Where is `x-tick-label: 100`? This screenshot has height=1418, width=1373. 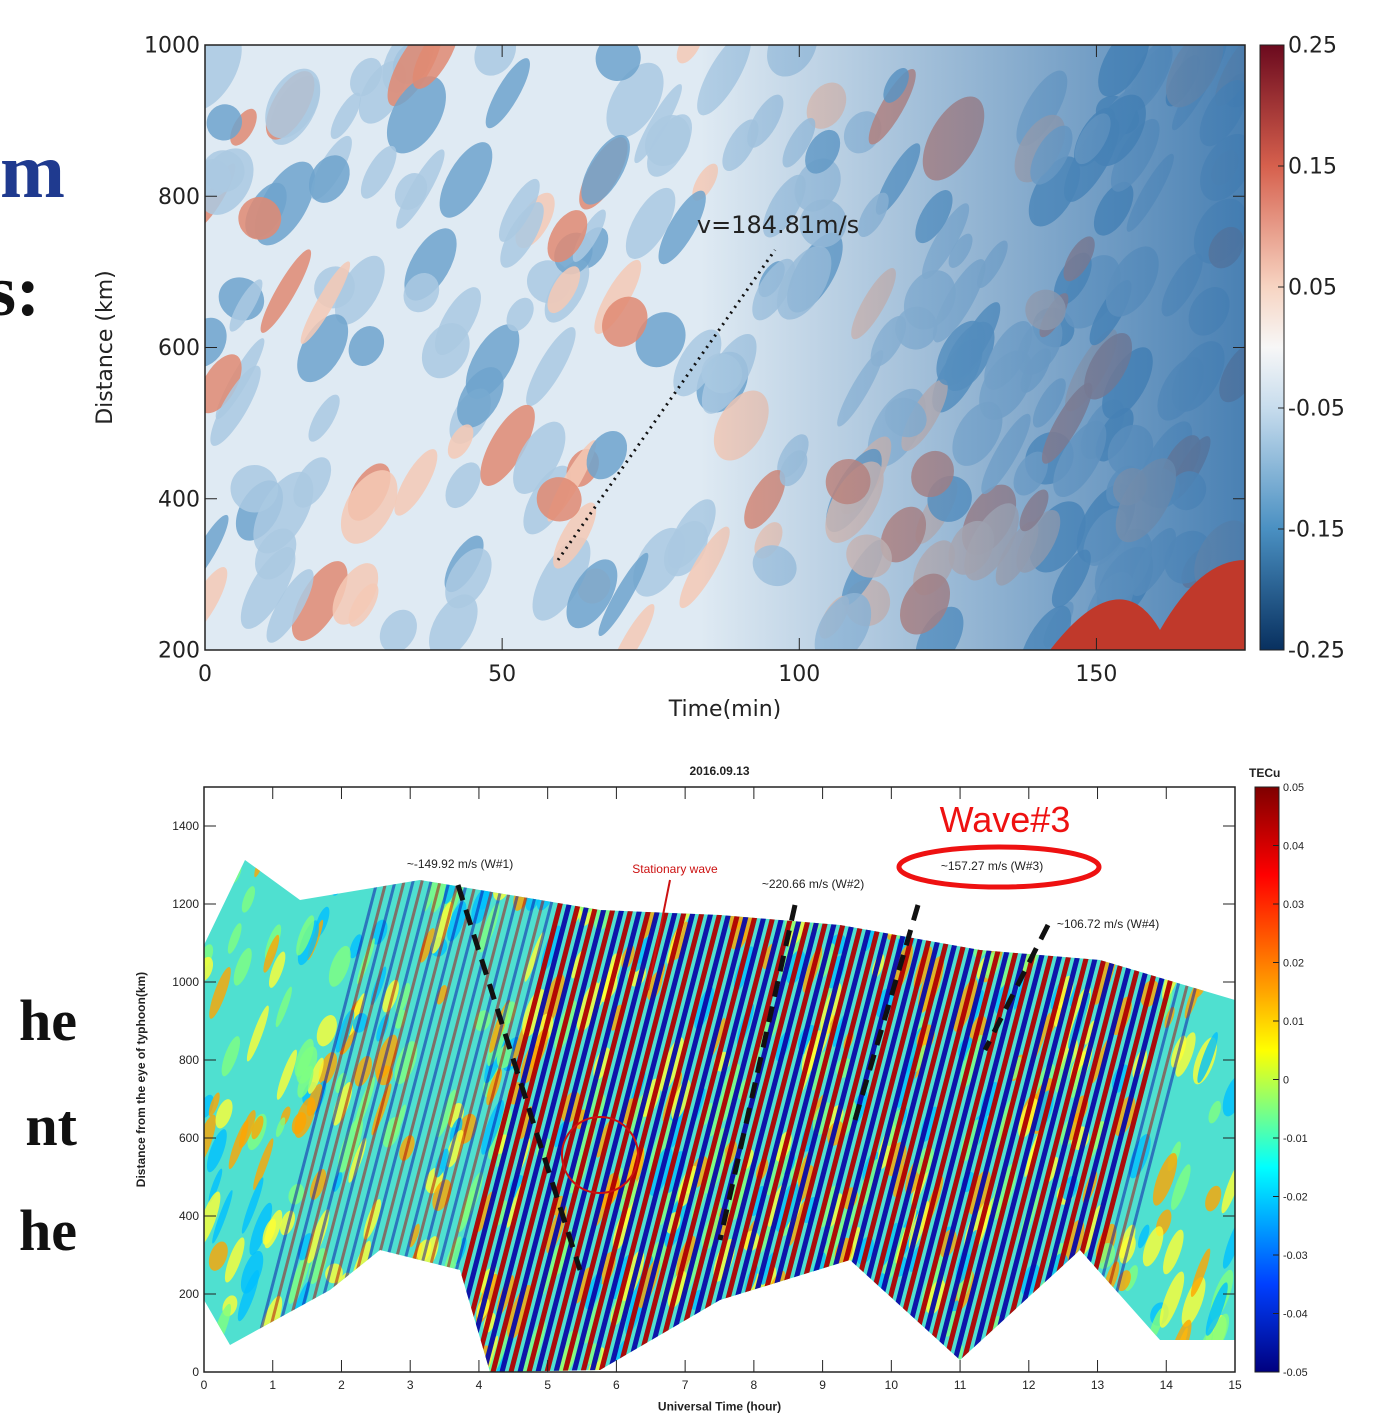
x-tick-label: 100 is located at coordinates (799, 674).